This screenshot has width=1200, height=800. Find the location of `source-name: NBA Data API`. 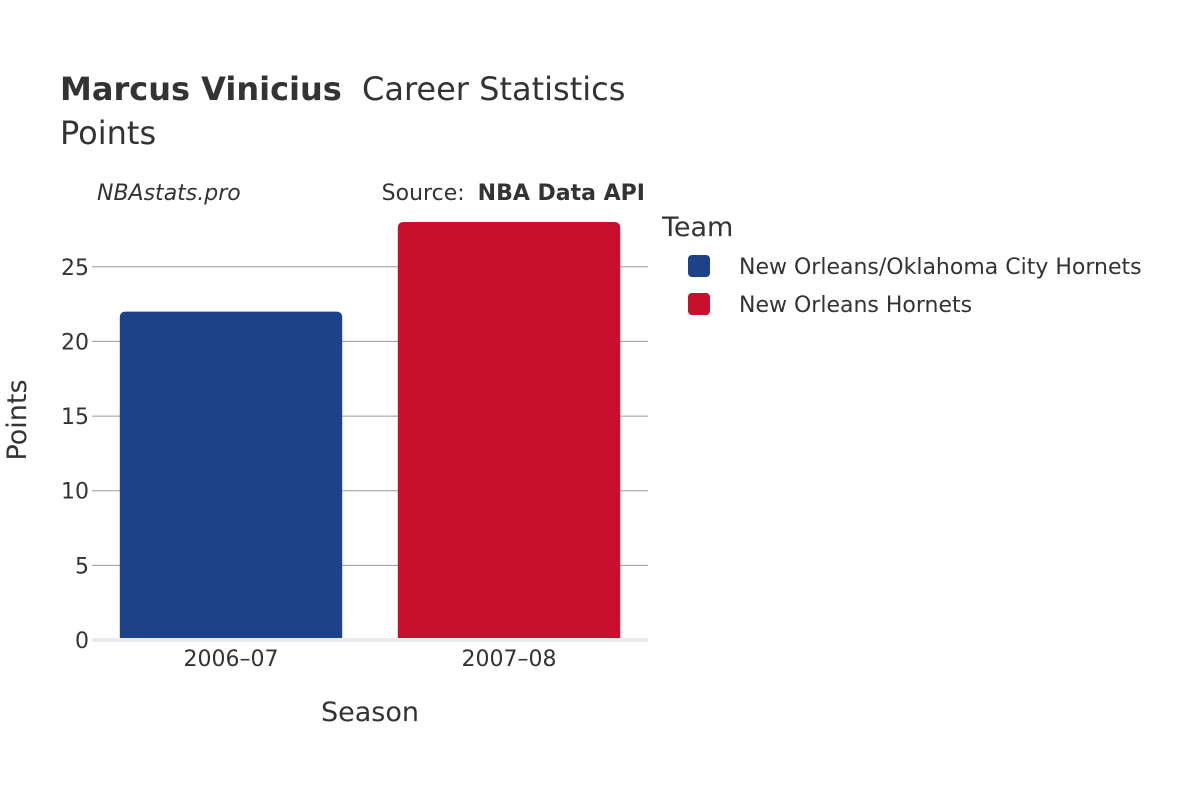

source-name: NBA Data API is located at coordinates (561, 193).